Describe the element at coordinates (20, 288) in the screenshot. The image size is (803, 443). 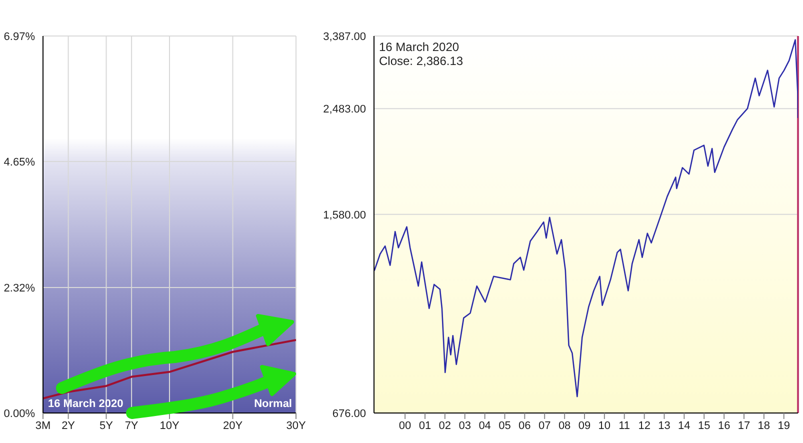
I see `y-tick-label: 2.32%` at that location.